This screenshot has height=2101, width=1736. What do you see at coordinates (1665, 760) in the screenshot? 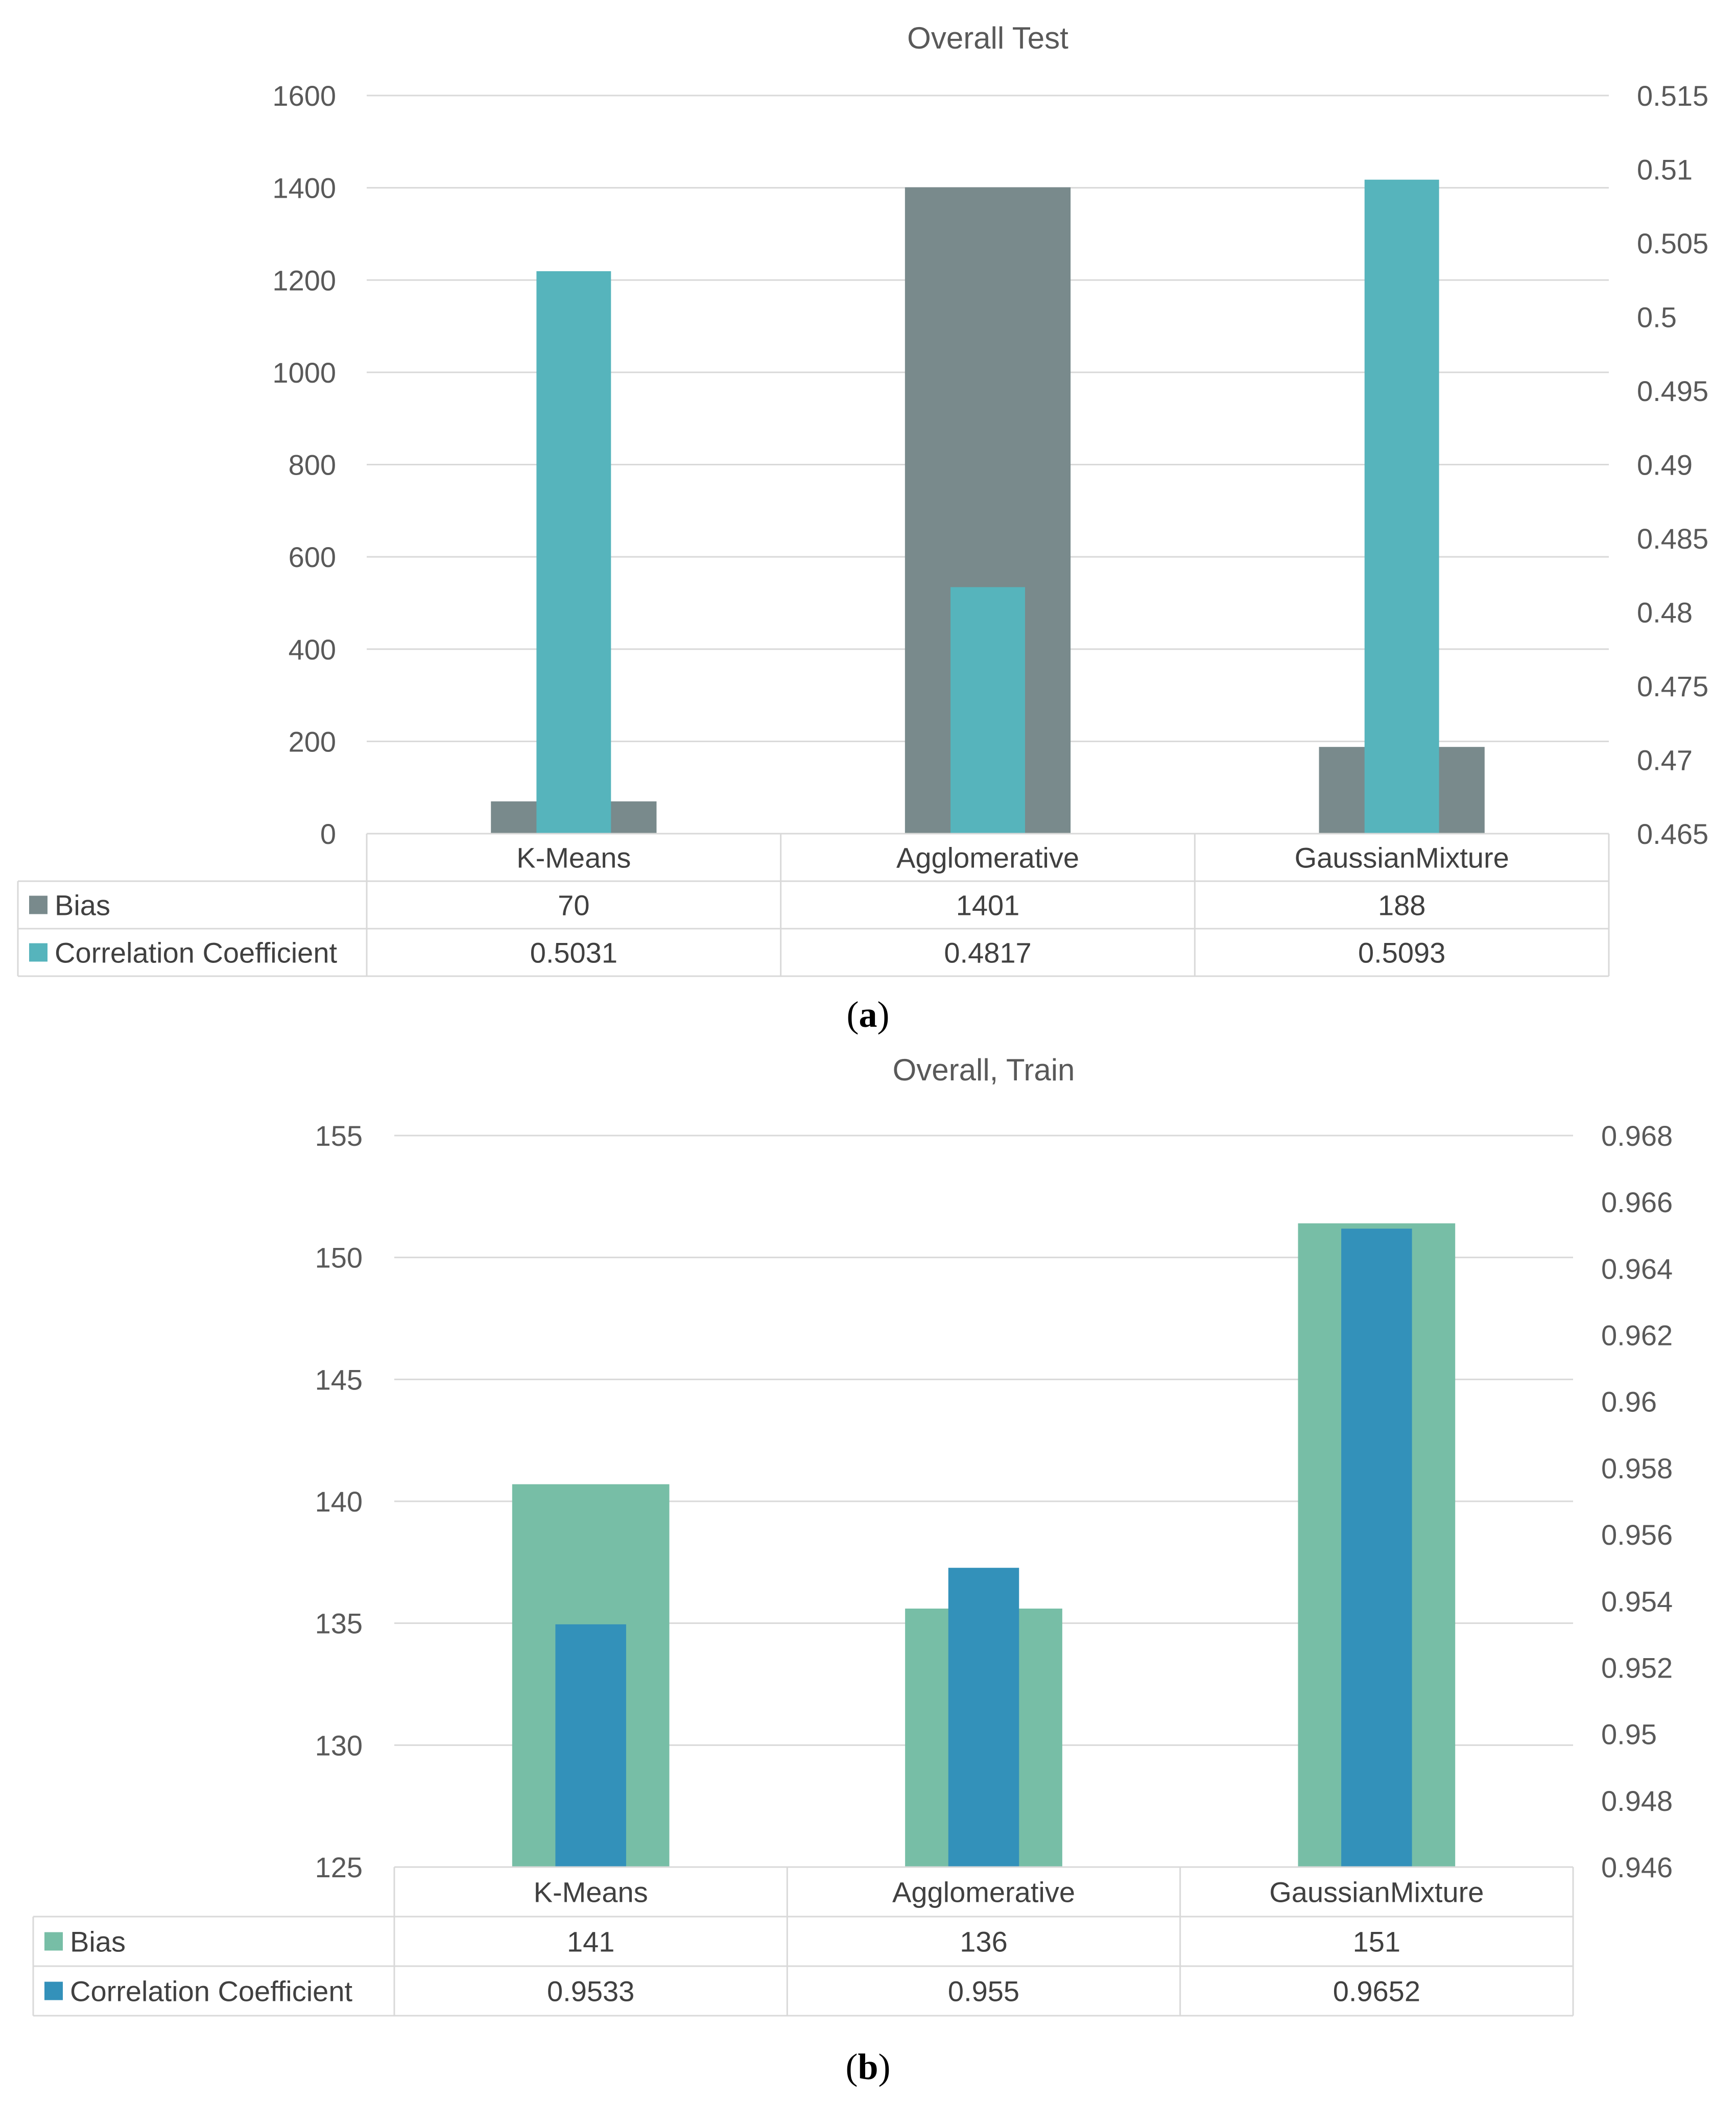
I see `right-axis-tick-label: 0.47` at bounding box center [1665, 760].